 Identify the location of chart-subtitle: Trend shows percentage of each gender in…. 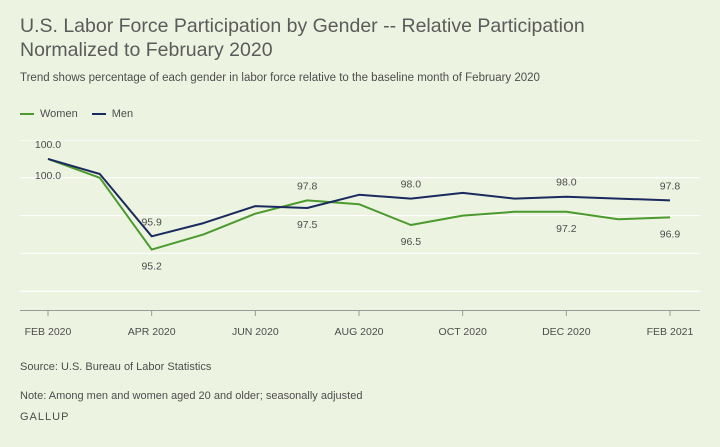
(280, 78).